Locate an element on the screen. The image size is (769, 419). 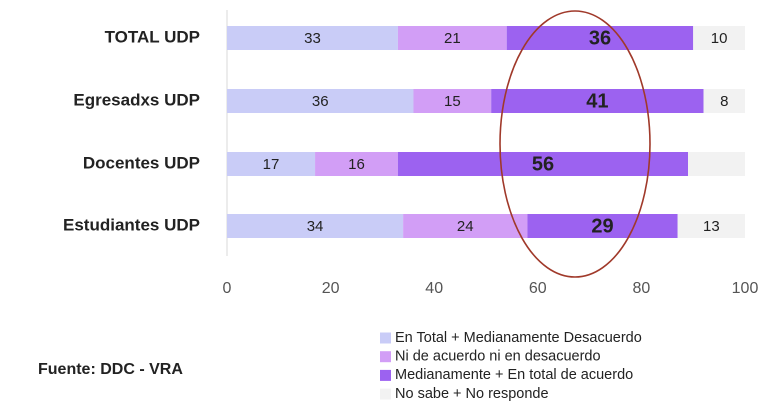
data-label: 41 is located at coordinates (597, 101).